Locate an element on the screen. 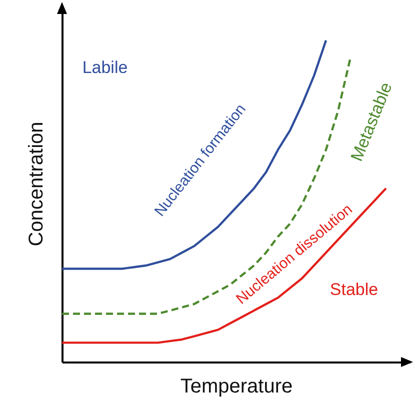 This screenshot has width=417, height=411. annotation: Stable is located at coordinates (354, 289).